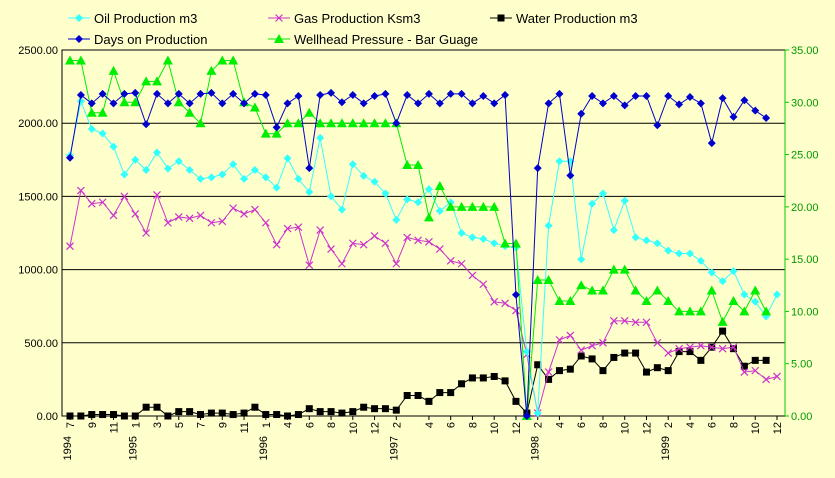  What do you see at coordinates (560, 425) in the screenshot?
I see `x-tick-label: 4` at bounding box center [560, 425].